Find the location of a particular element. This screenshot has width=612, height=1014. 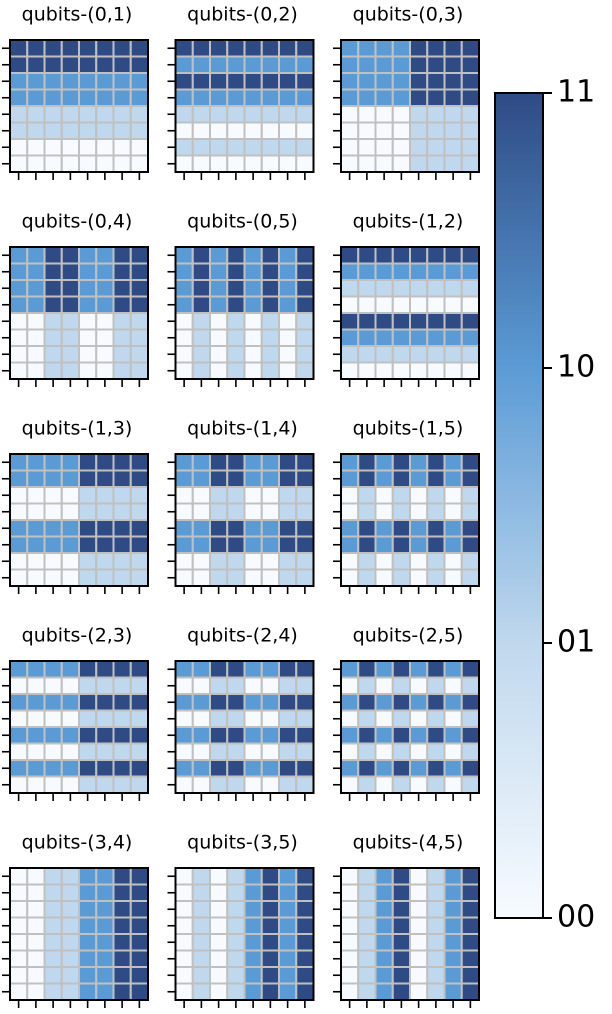

colorbar-tick-label: 01 is located at coordinates (576, 642).